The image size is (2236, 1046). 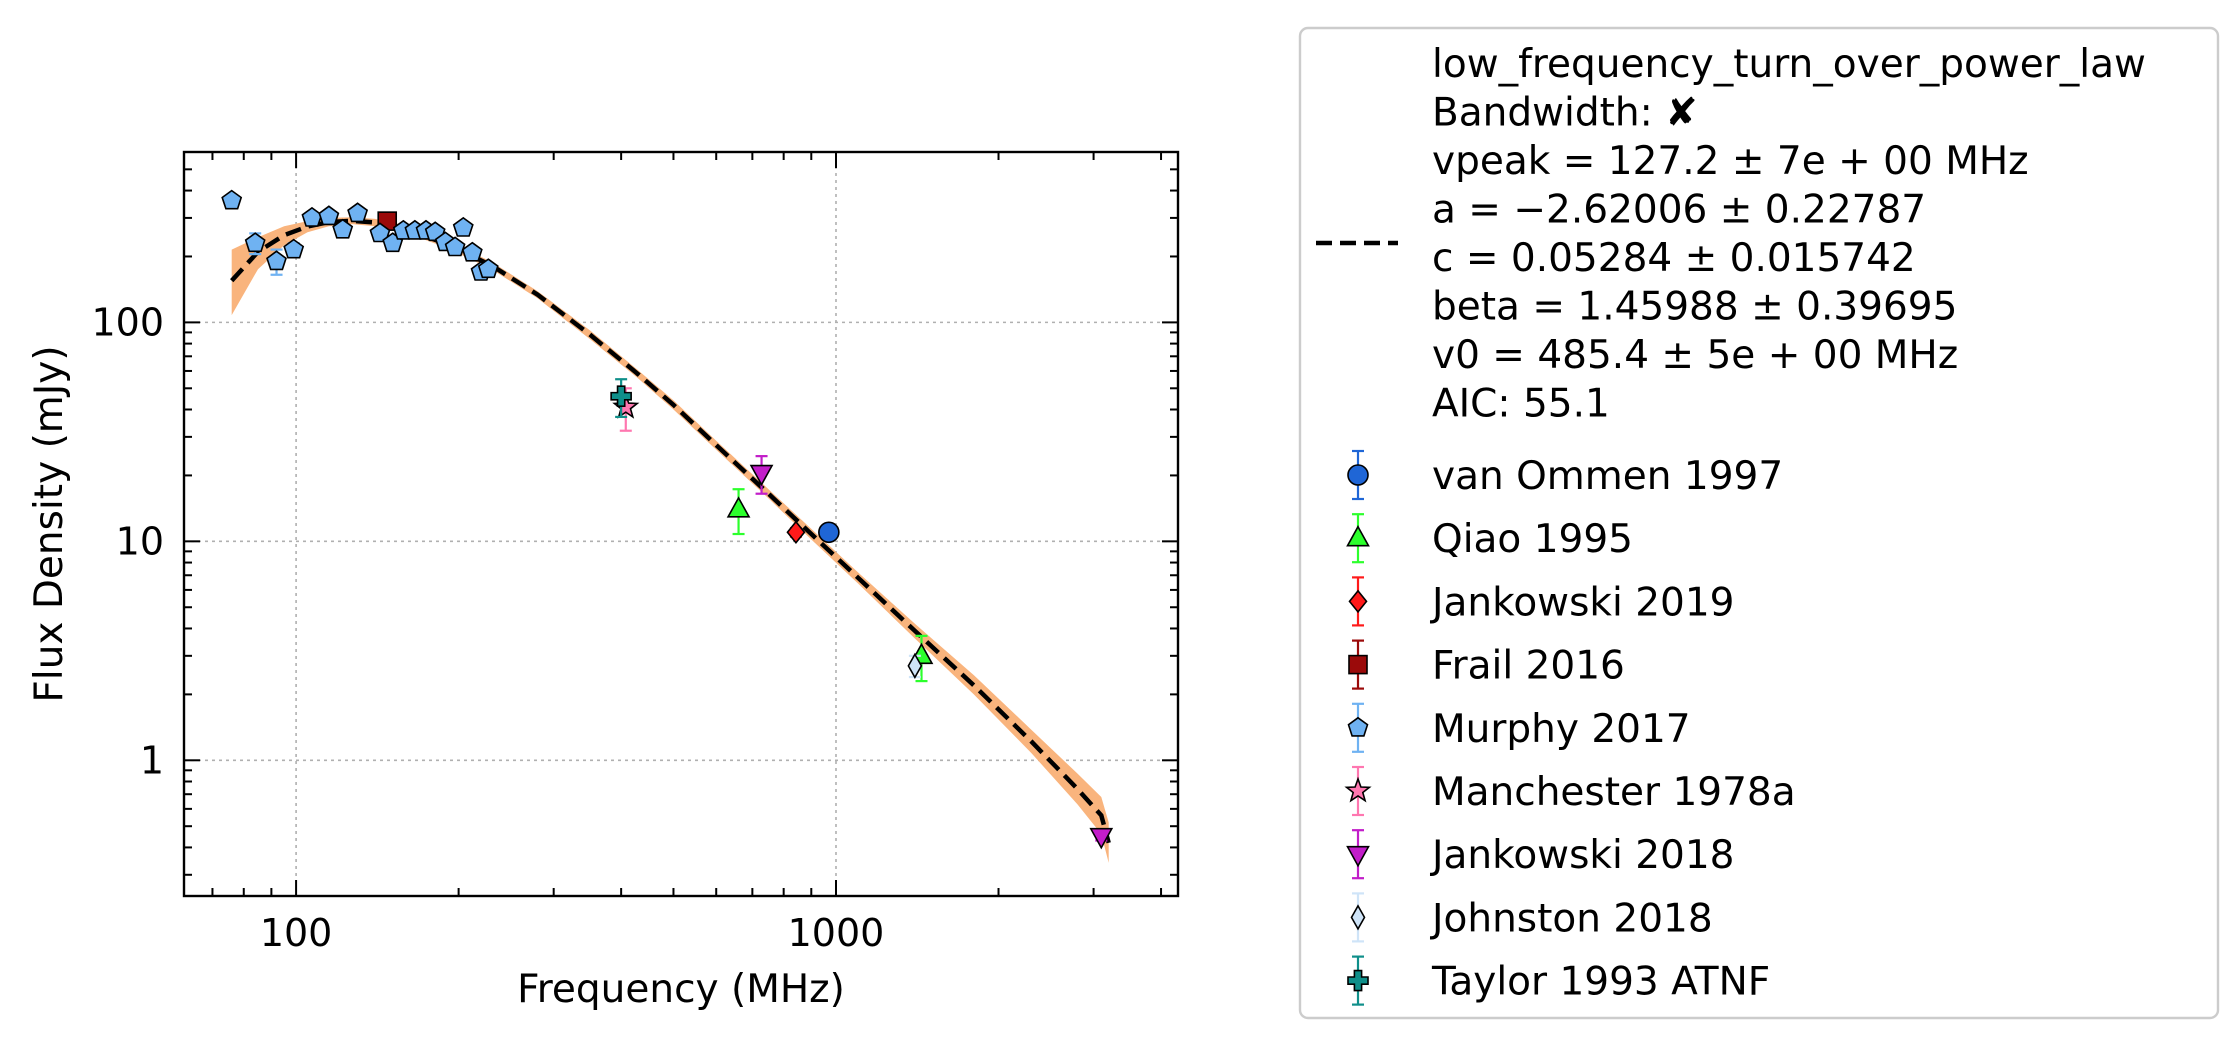 What do you see at coordinates (1679, 210) in the screenshot?
I see `legend-fit-line-3: a = −2.62006 ± 0.22787` at bounding box center [1679, 210].